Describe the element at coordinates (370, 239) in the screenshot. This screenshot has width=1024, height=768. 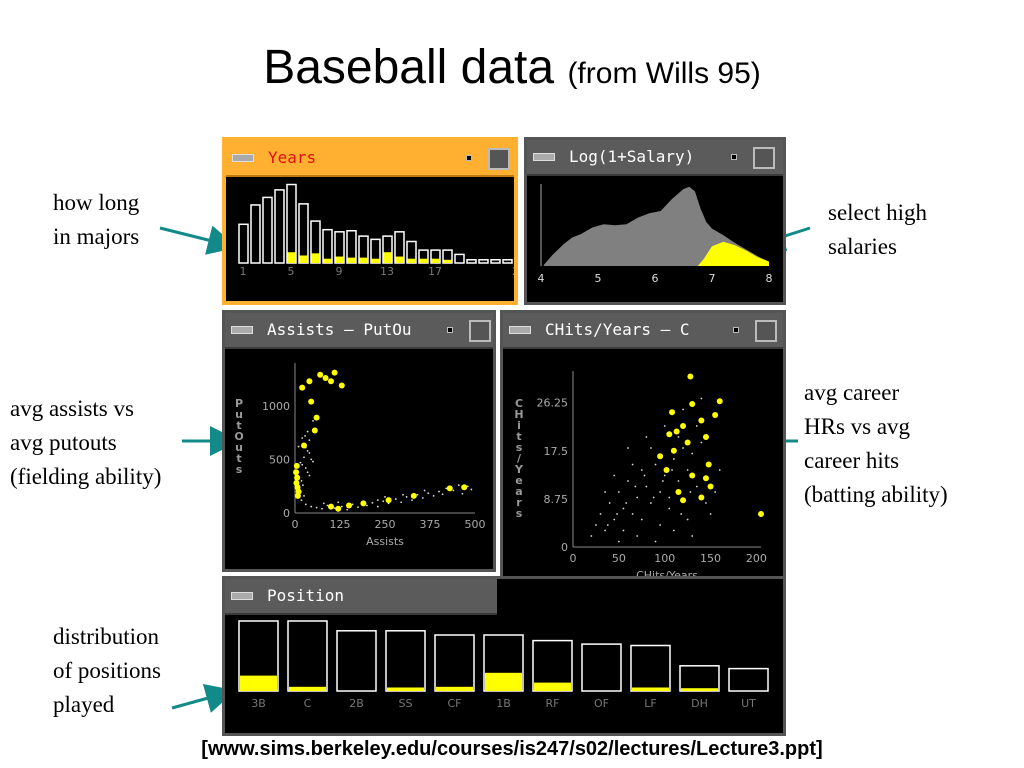
I see `years-histogram: 1 5 9 13 17 24` at that location.